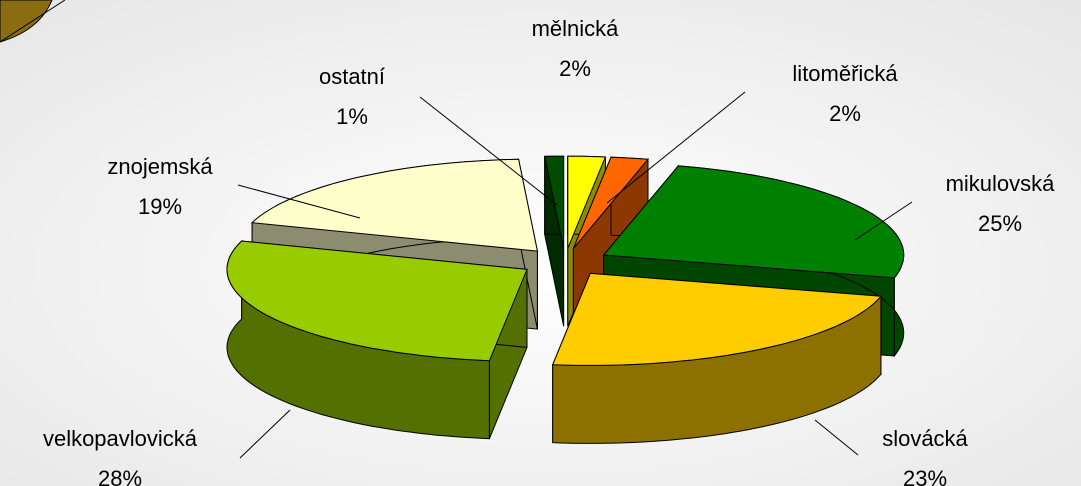 This screenshot has height=486, width=1081. What do you see at coordinates (845, 73) in the screenshot?
I see `slice-label: litoměřická` at bounding box center [845, 73].